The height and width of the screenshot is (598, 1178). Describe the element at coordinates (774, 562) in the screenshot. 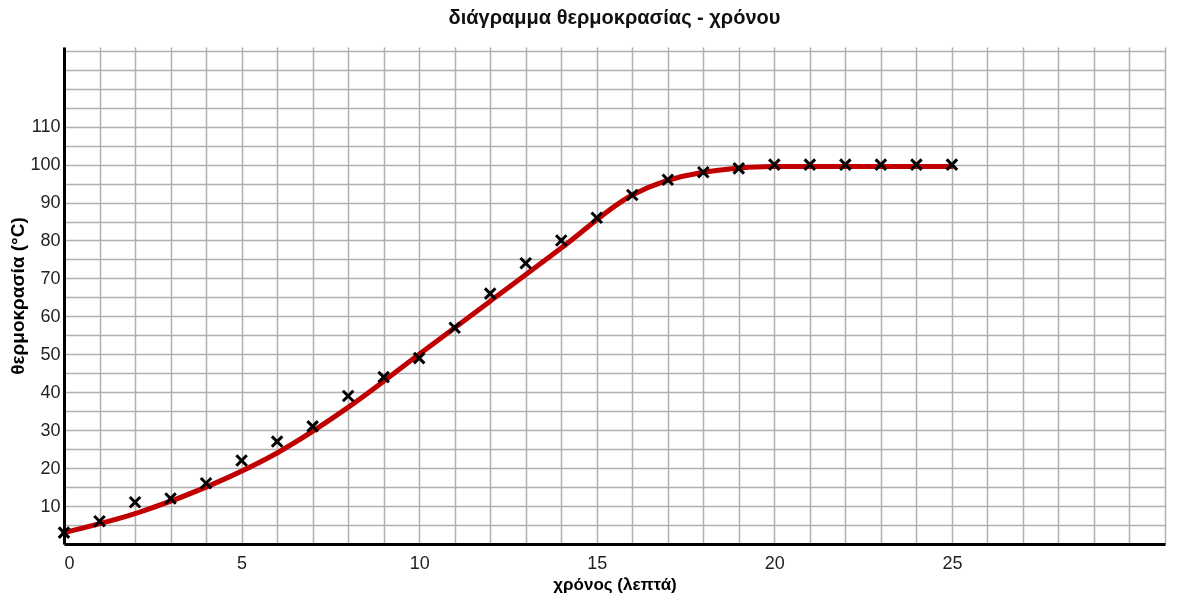

I see `x-tick-label: 20` at that location.